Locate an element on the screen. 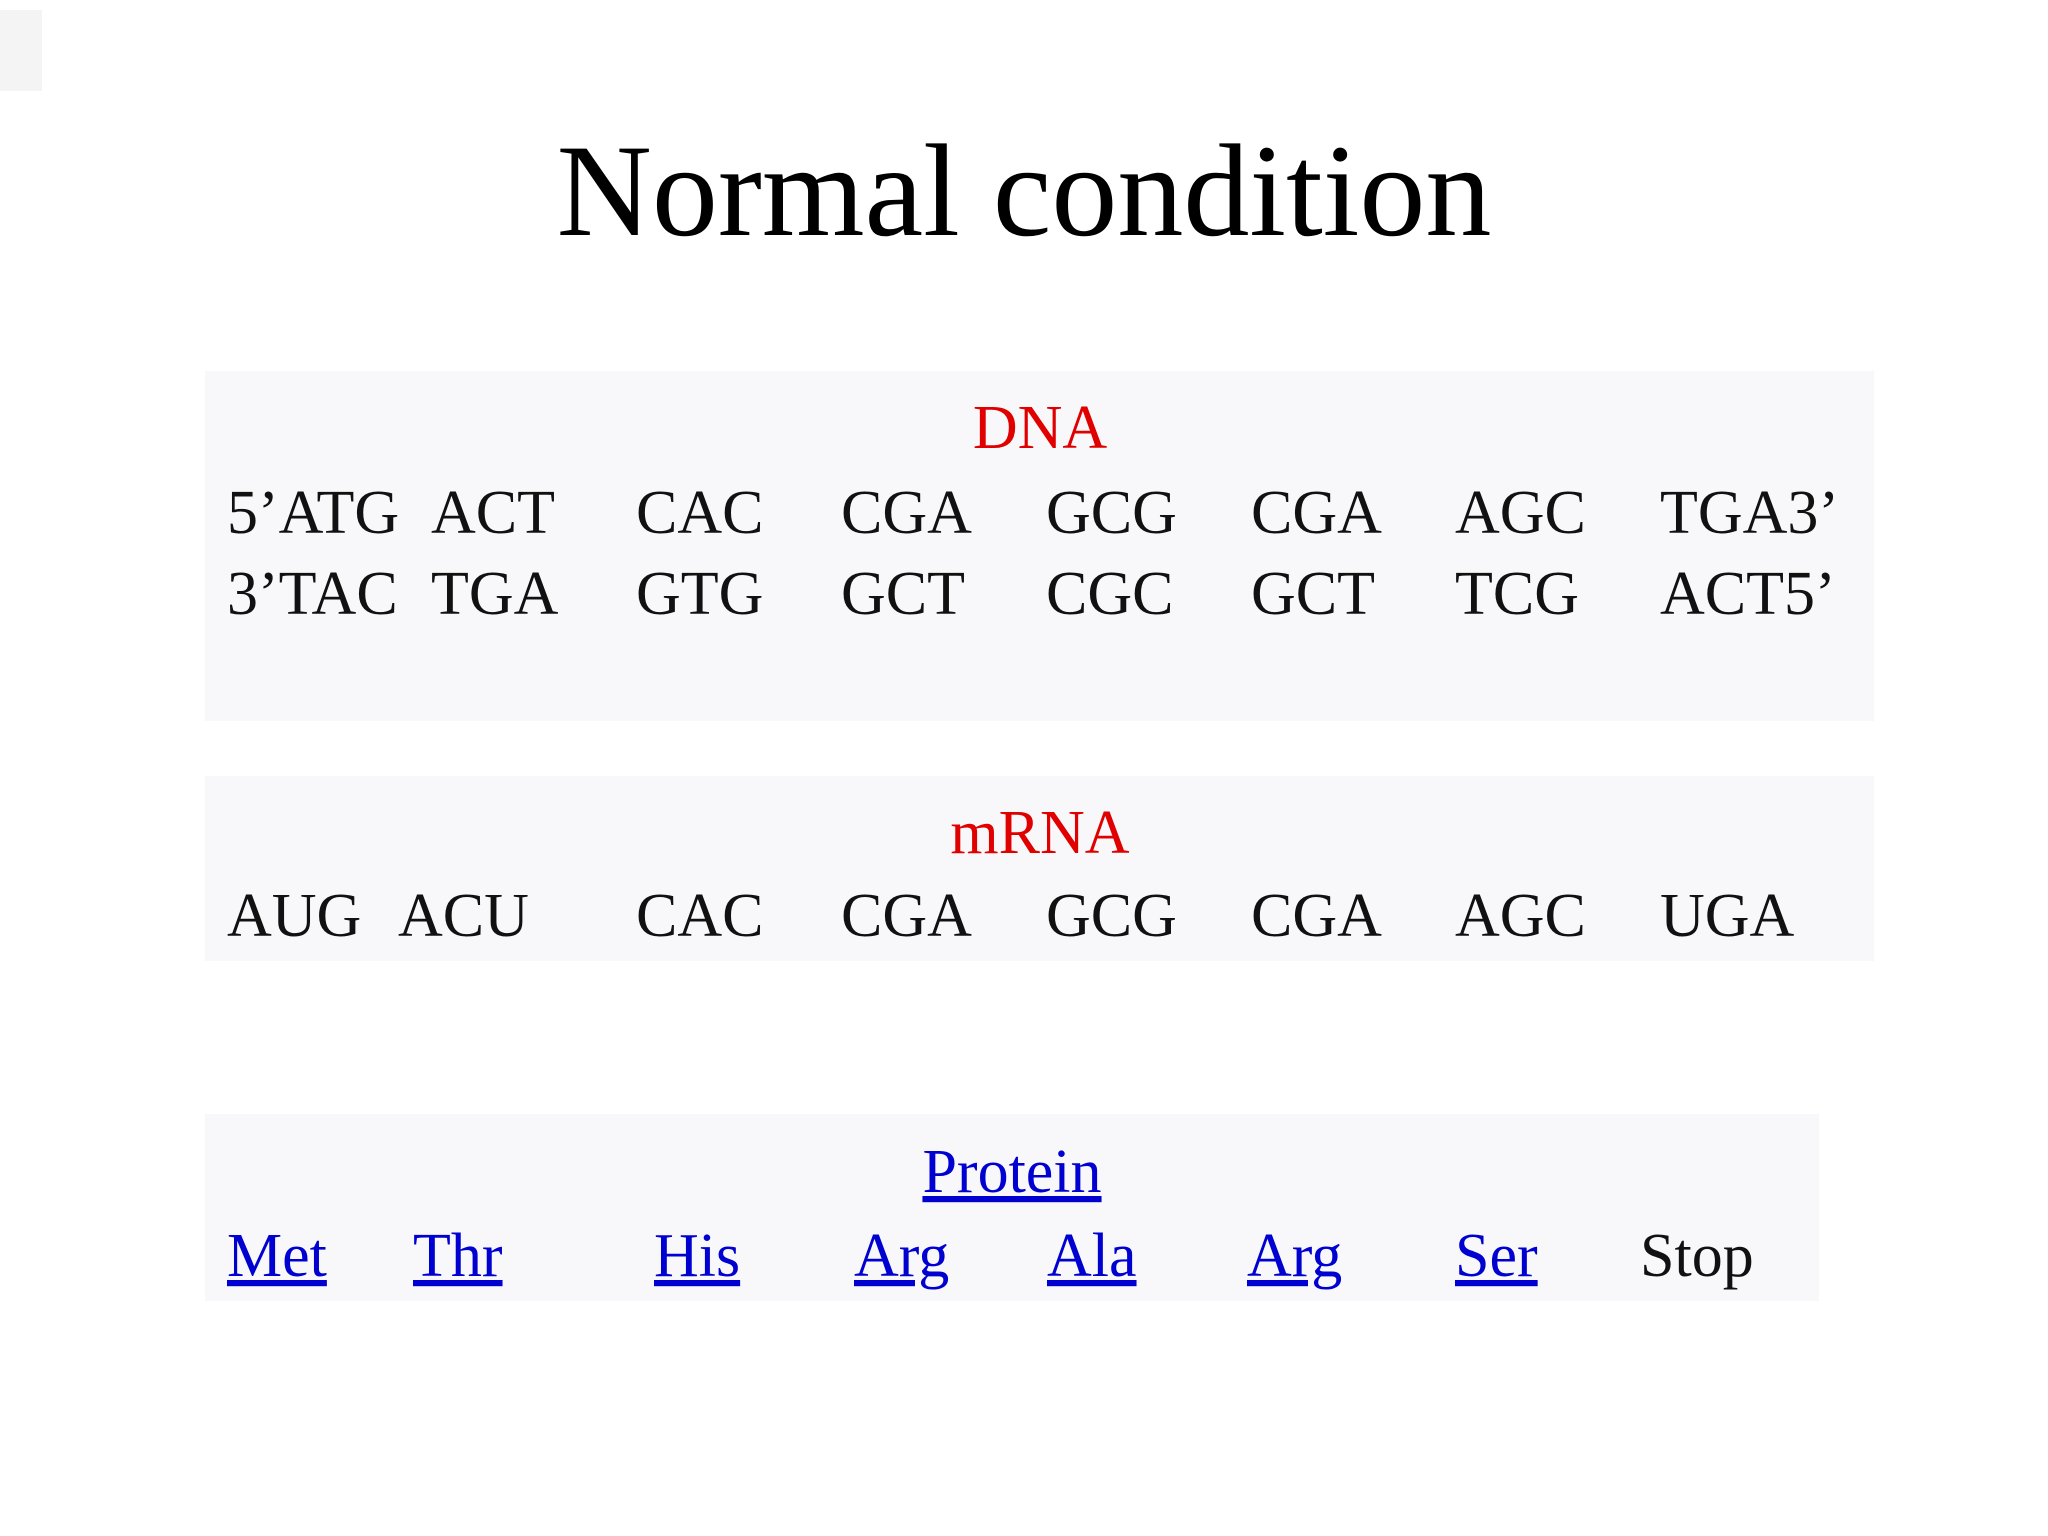  amino-acid-link: Met is located at coordinates (277, 1256).